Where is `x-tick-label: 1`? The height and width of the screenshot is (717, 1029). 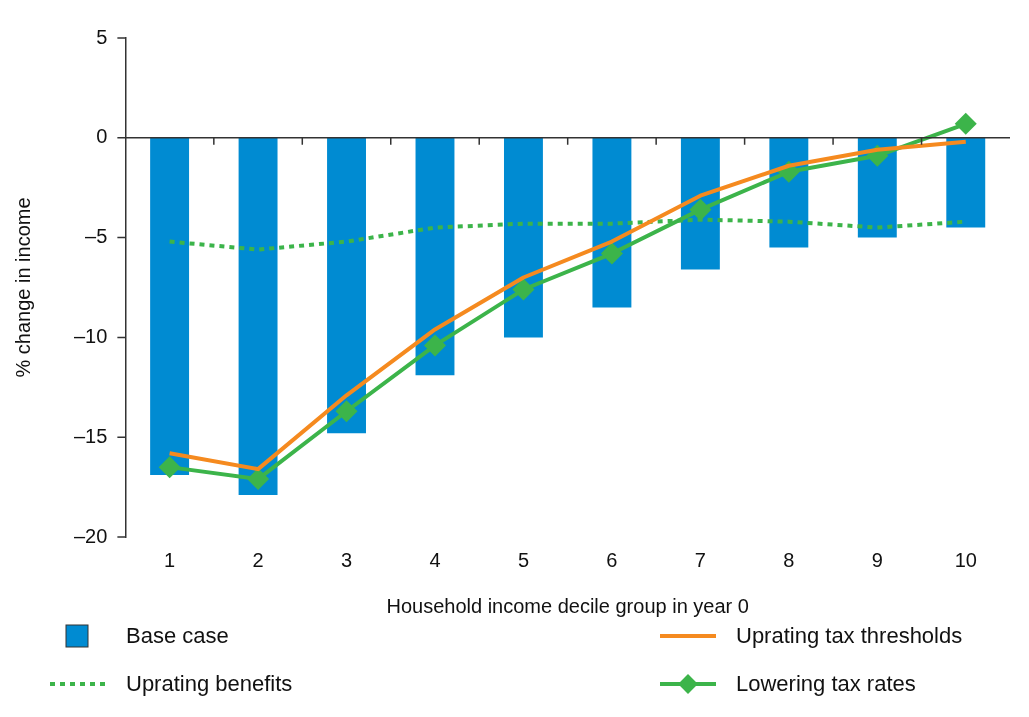
x-tick-label: 1 is located at coordinates (170, 559).